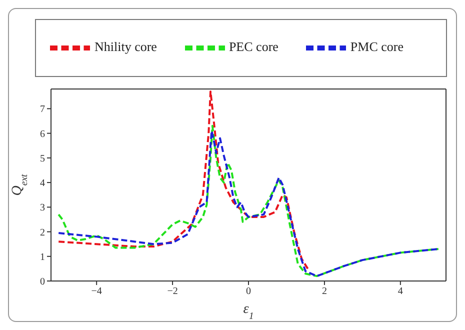 The image size is (465, 330). What do you see at coordinates (253, 46) in the screenshot?
I see `legend-label: PEC core` at bounding box center [253, 46].